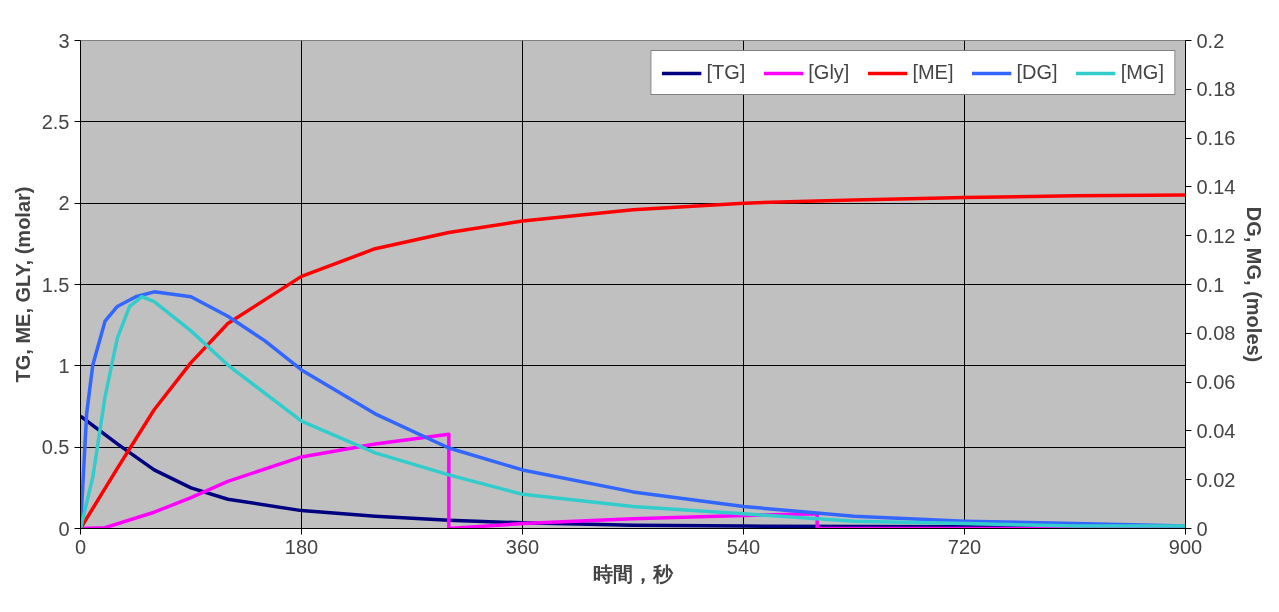  What do you see at coordinates (1210, 284) in the screenshot?
I see `y2-tick-label: 0.1` at bounding box center [1210, 284].